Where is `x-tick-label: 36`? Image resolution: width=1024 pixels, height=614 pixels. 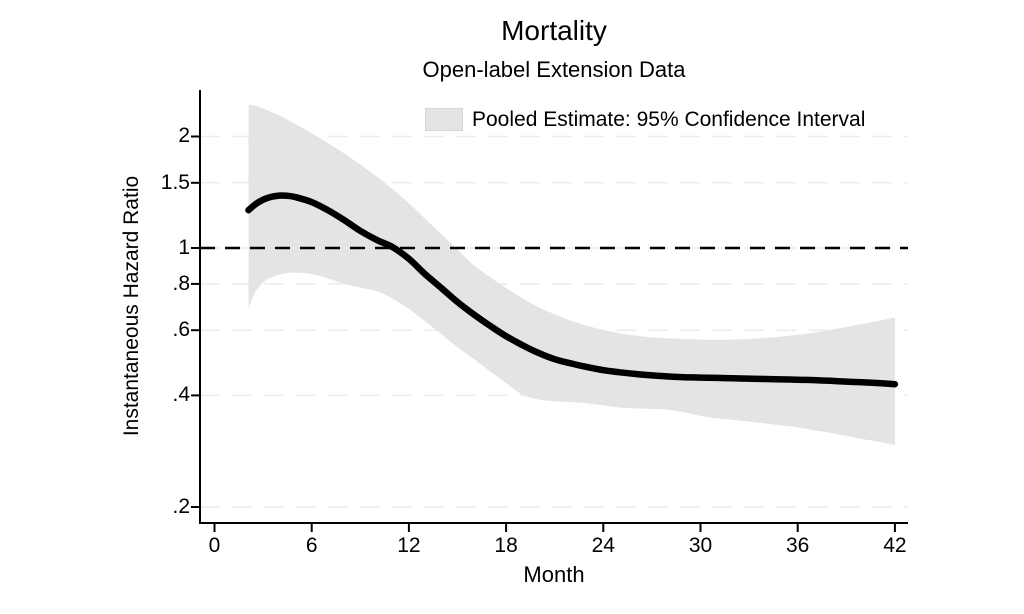
x-tick-label: 36 is located at coordinates (798, 545).